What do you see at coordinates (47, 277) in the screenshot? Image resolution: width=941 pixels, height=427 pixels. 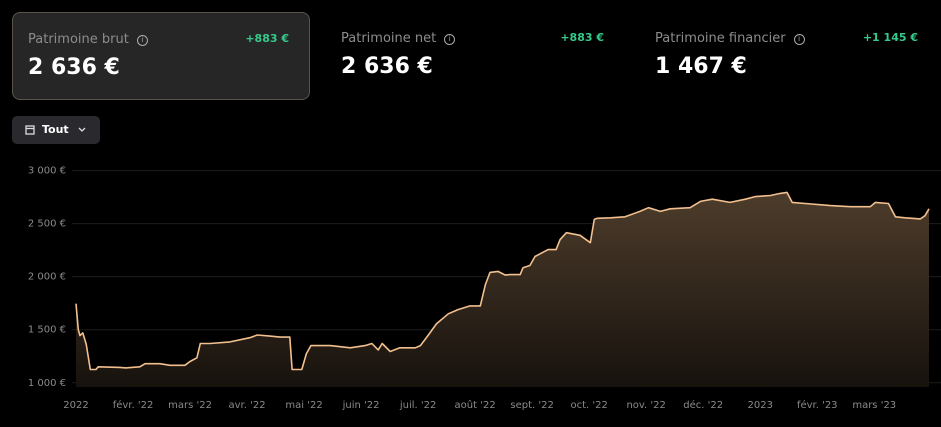 I see `y-tick-label: 2 000 €` at bounding box center [47, 277].